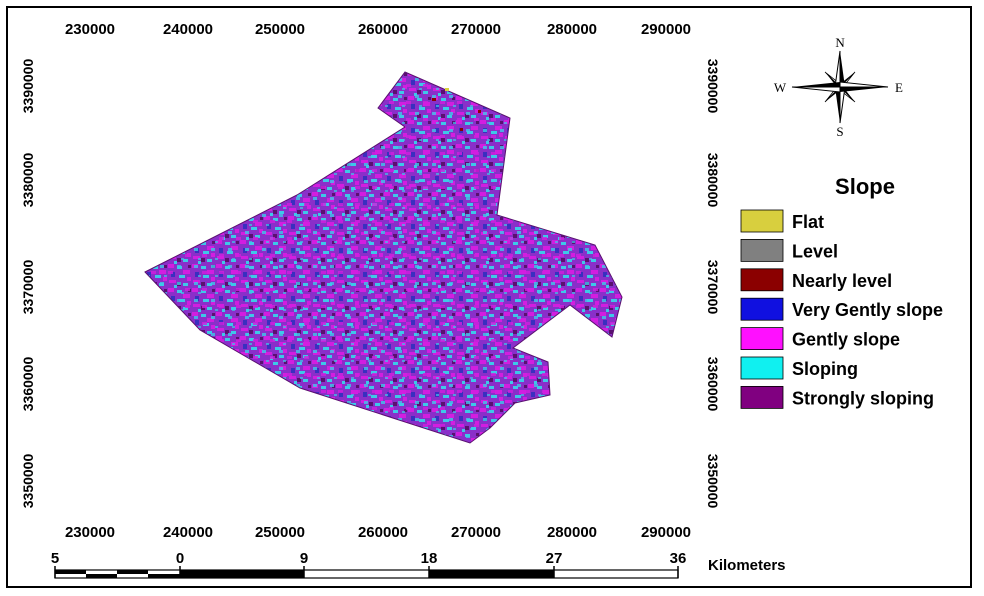 This screenshot has height=596, width=984. I want to click on flat-speck, so click(447, 89).